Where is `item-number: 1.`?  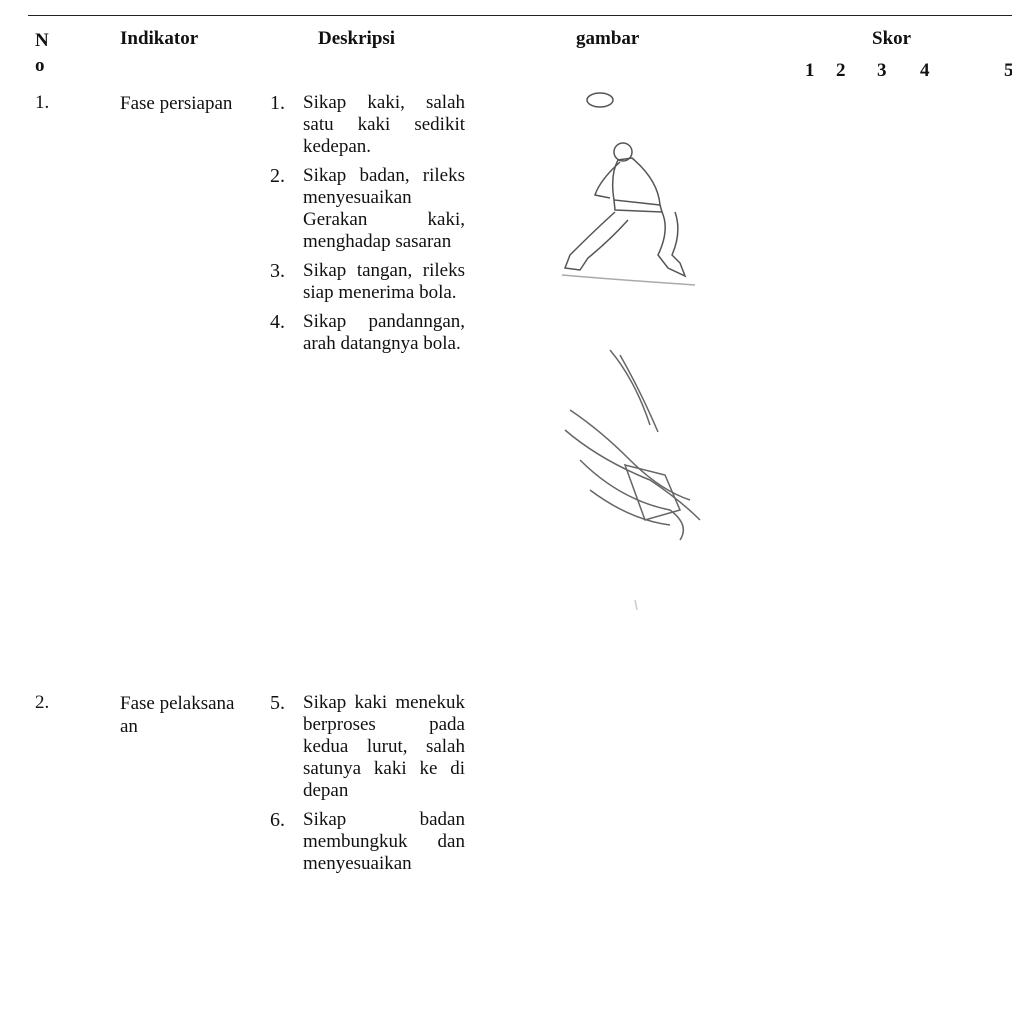
item-number: 1. is located at coordinates (277, 103).